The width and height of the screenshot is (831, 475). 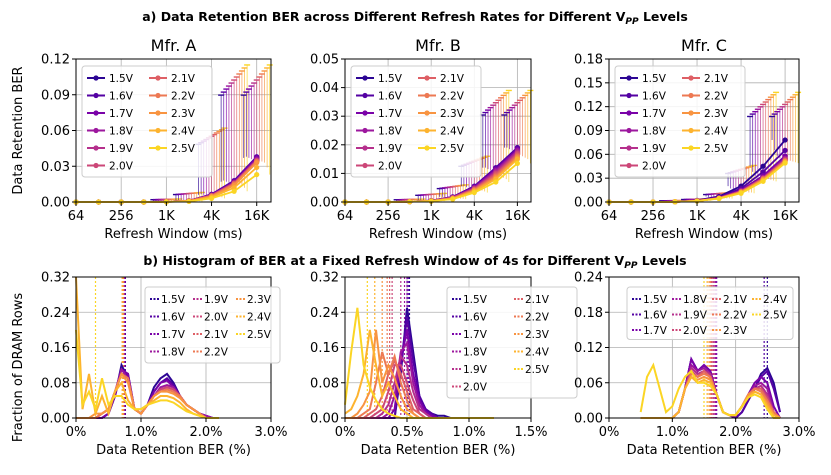 What do you see at coordinates (786, 216) in the screenshot?
I see `x-tick-label: 16K` at bounding box center [786, 216].